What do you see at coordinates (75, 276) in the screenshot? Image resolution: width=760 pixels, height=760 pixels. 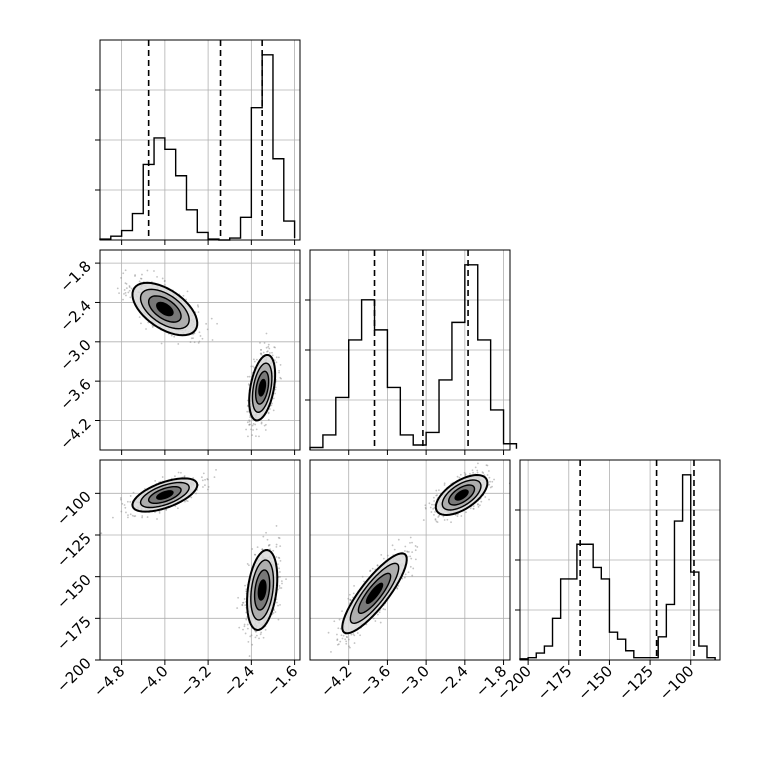 I see `y-tick-label: −1.8` at bounding box center [75, 276].